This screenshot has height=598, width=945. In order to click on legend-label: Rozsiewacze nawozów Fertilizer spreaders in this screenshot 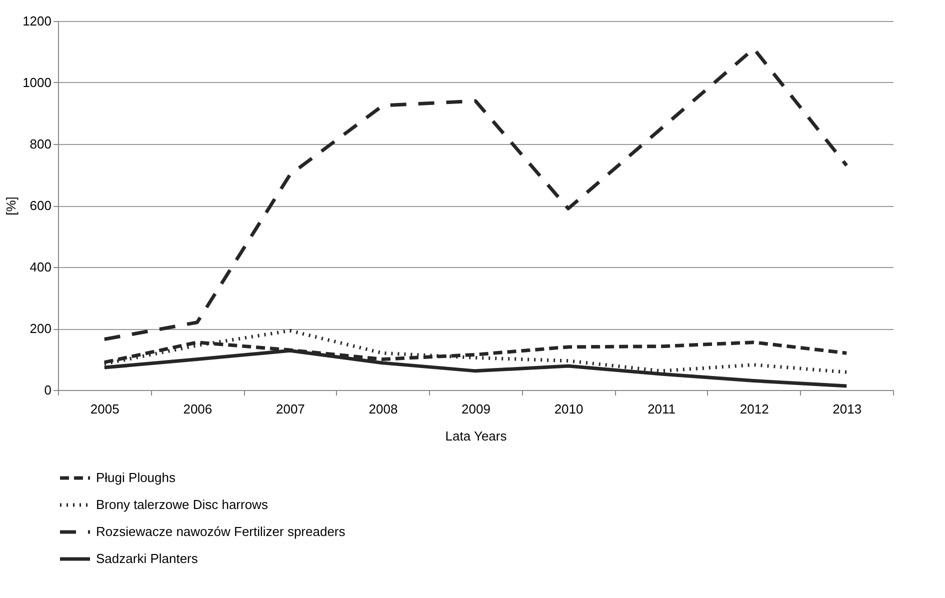, I will do `click(221, 531)`.